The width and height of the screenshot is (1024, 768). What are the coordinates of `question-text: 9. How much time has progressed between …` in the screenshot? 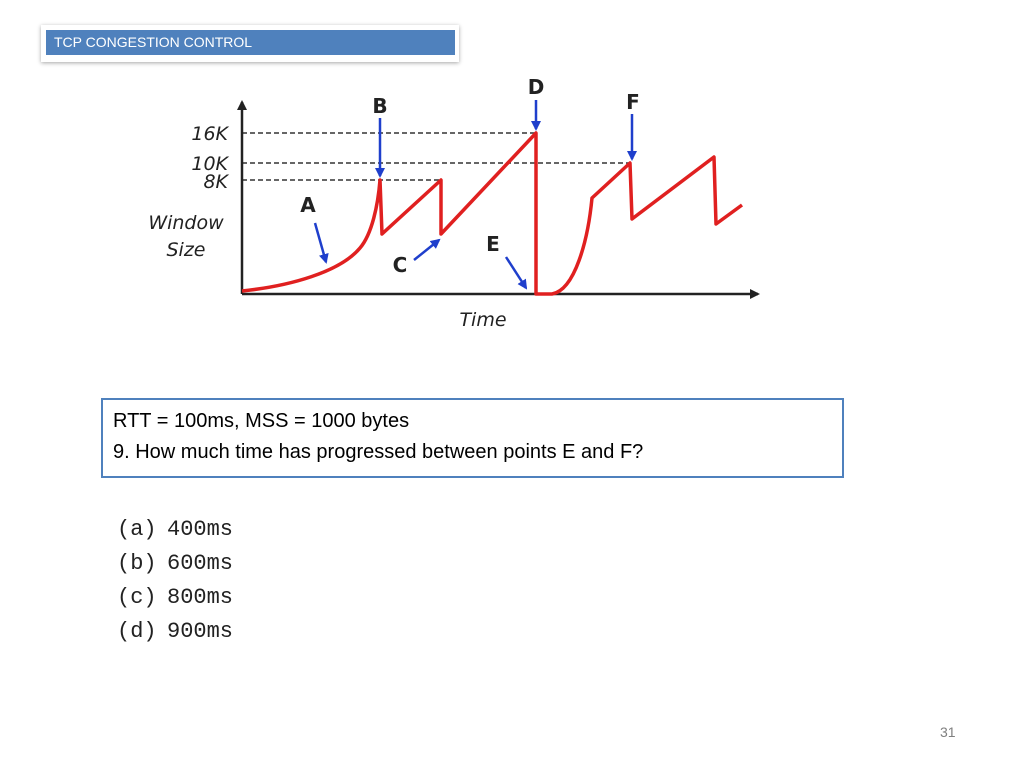 It's located at (378, 452).